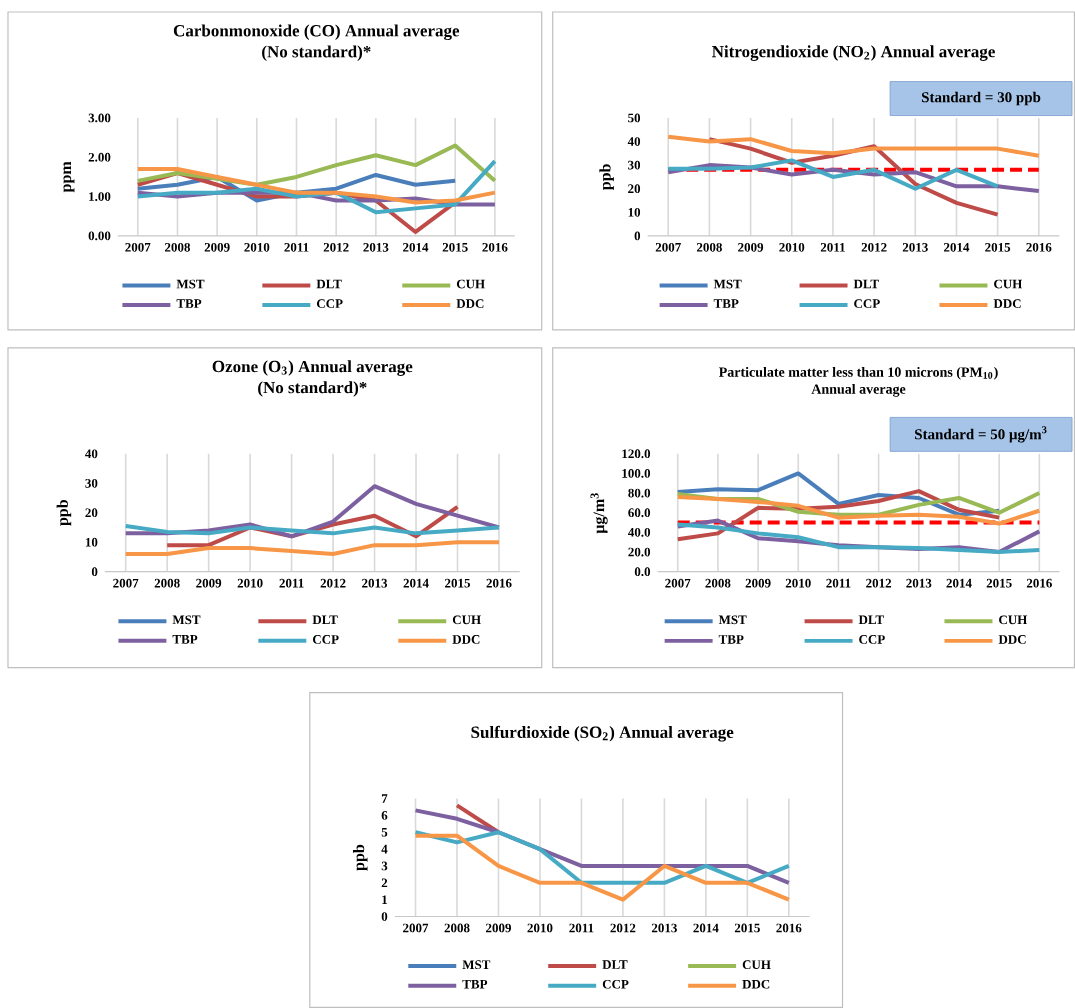 This screenshot has height=1008, width=1075. I want to click on chart-title: Sulfurdioxide (SO$_{2}$) Annual average, so click(602, 733).